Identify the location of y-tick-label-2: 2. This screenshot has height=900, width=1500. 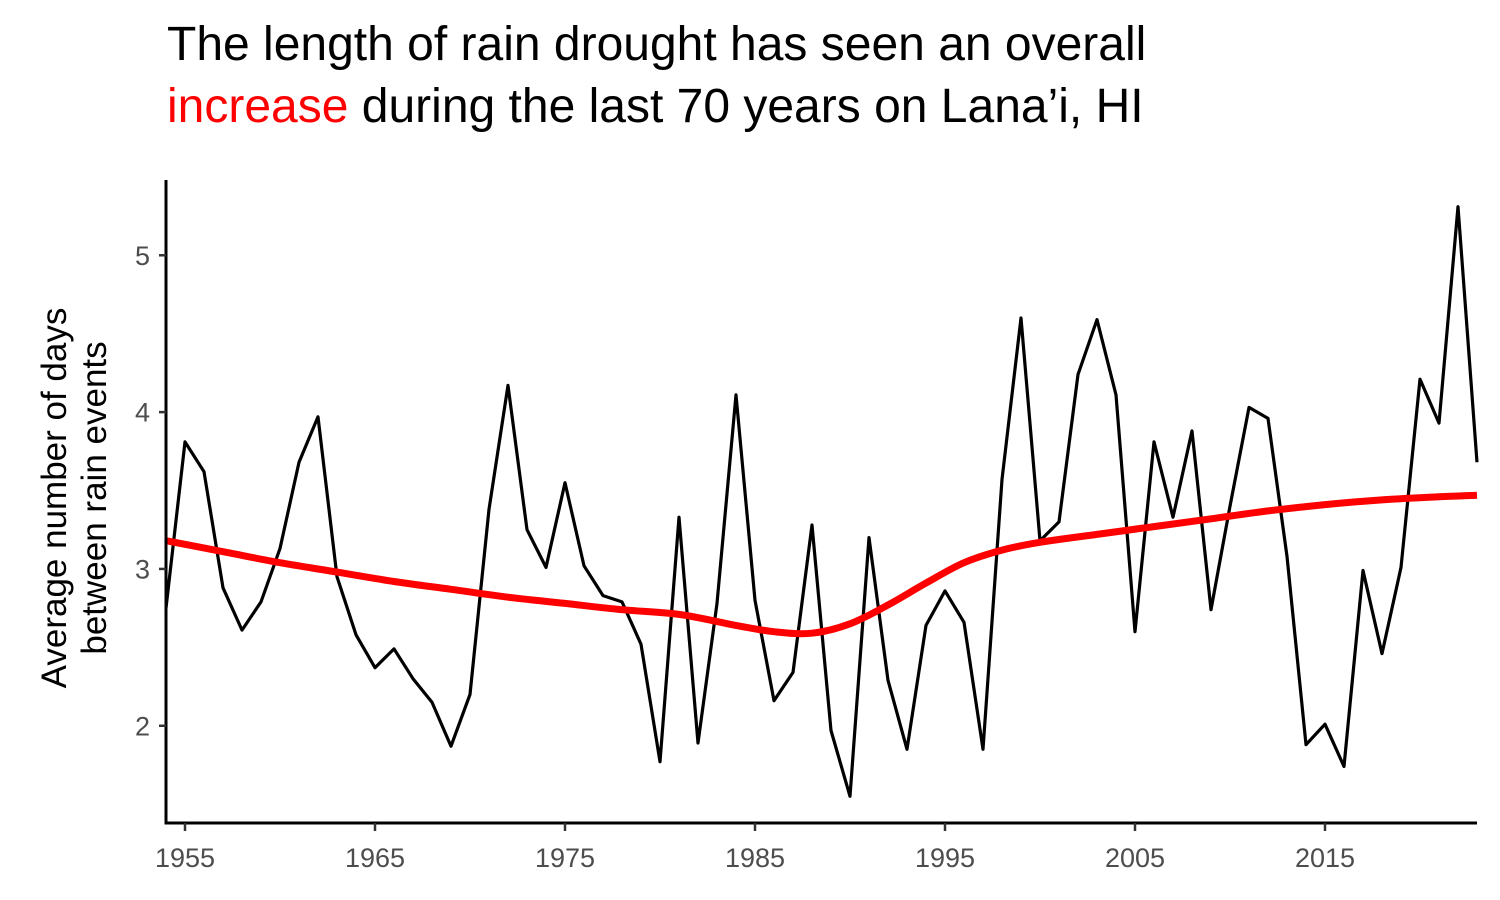
(142, 726).